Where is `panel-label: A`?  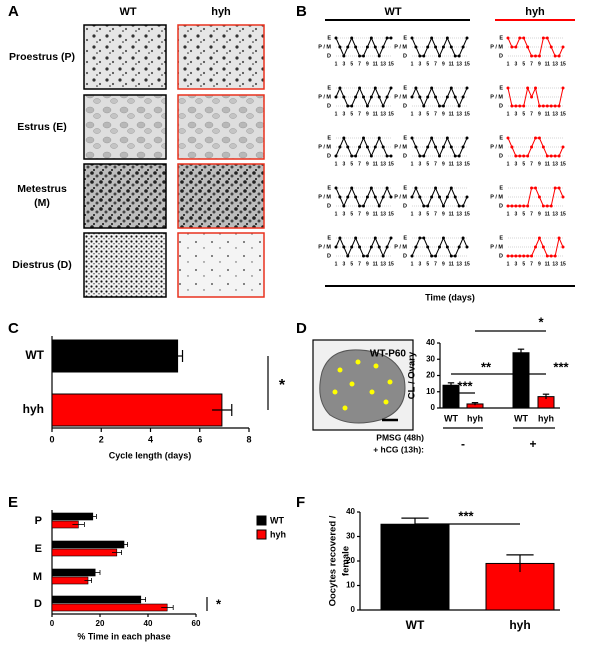 panel-label: A is located at coordinates (13, 11).